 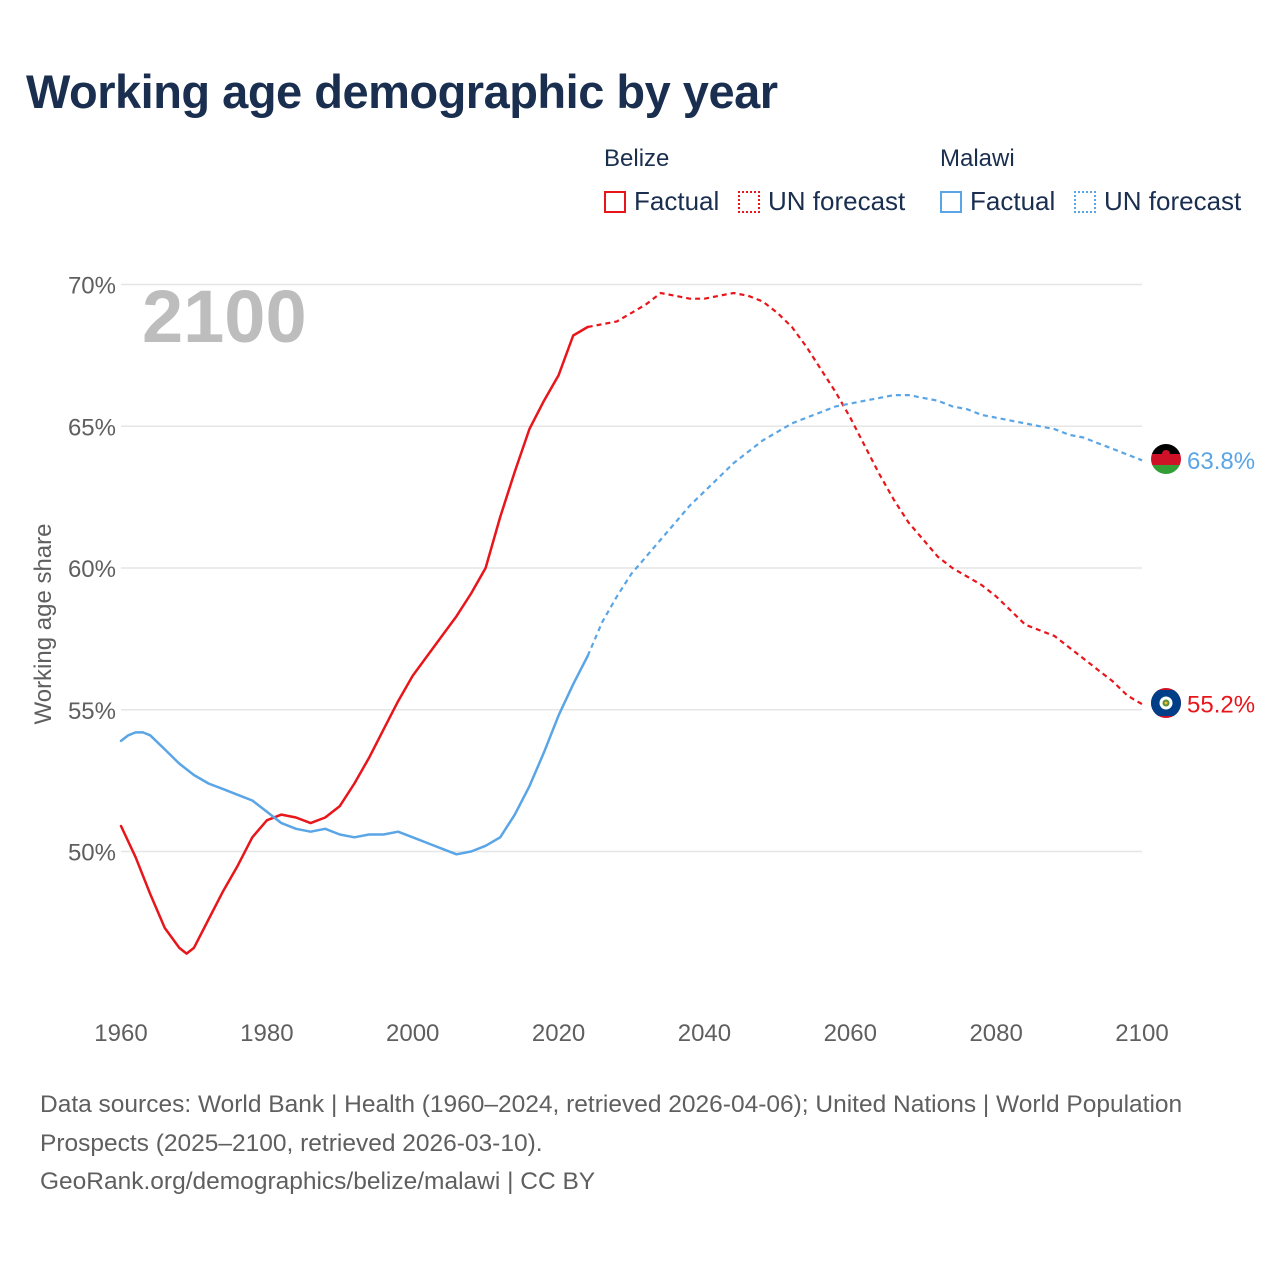 I want to click on chart-title: Working age demographic by year, so click(x=402, y=91).